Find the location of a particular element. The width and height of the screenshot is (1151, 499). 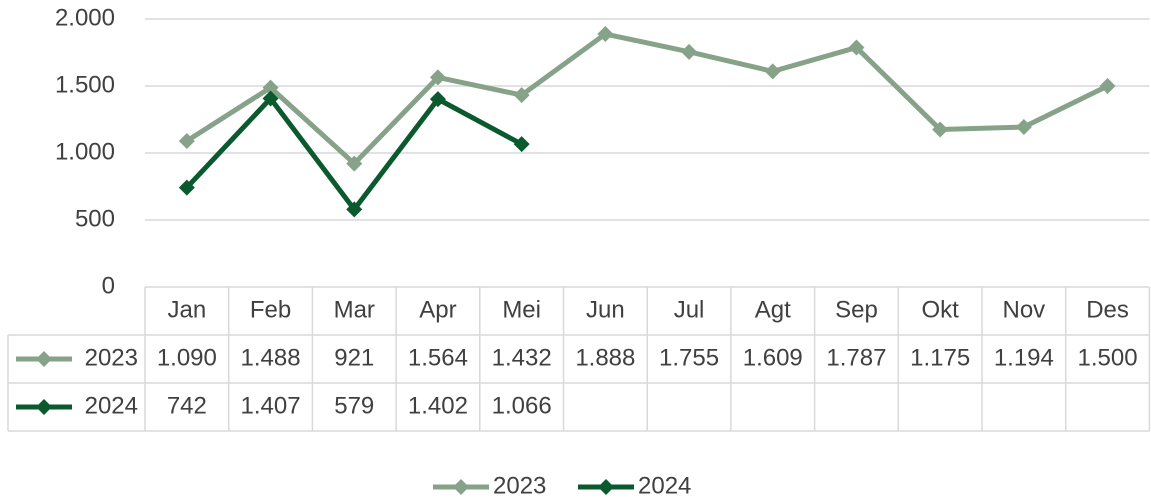

table-value: 1.066 is located at coordinates (522, 405).